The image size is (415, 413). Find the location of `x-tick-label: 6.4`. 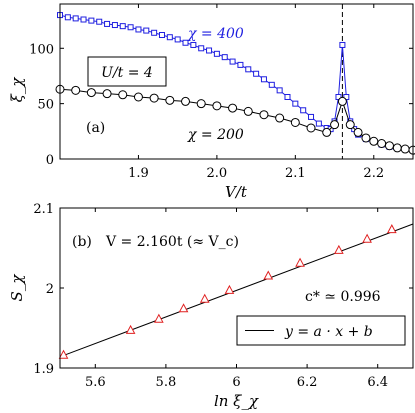

x-tick-label: 6.4 is located at coordinates (377, 382).